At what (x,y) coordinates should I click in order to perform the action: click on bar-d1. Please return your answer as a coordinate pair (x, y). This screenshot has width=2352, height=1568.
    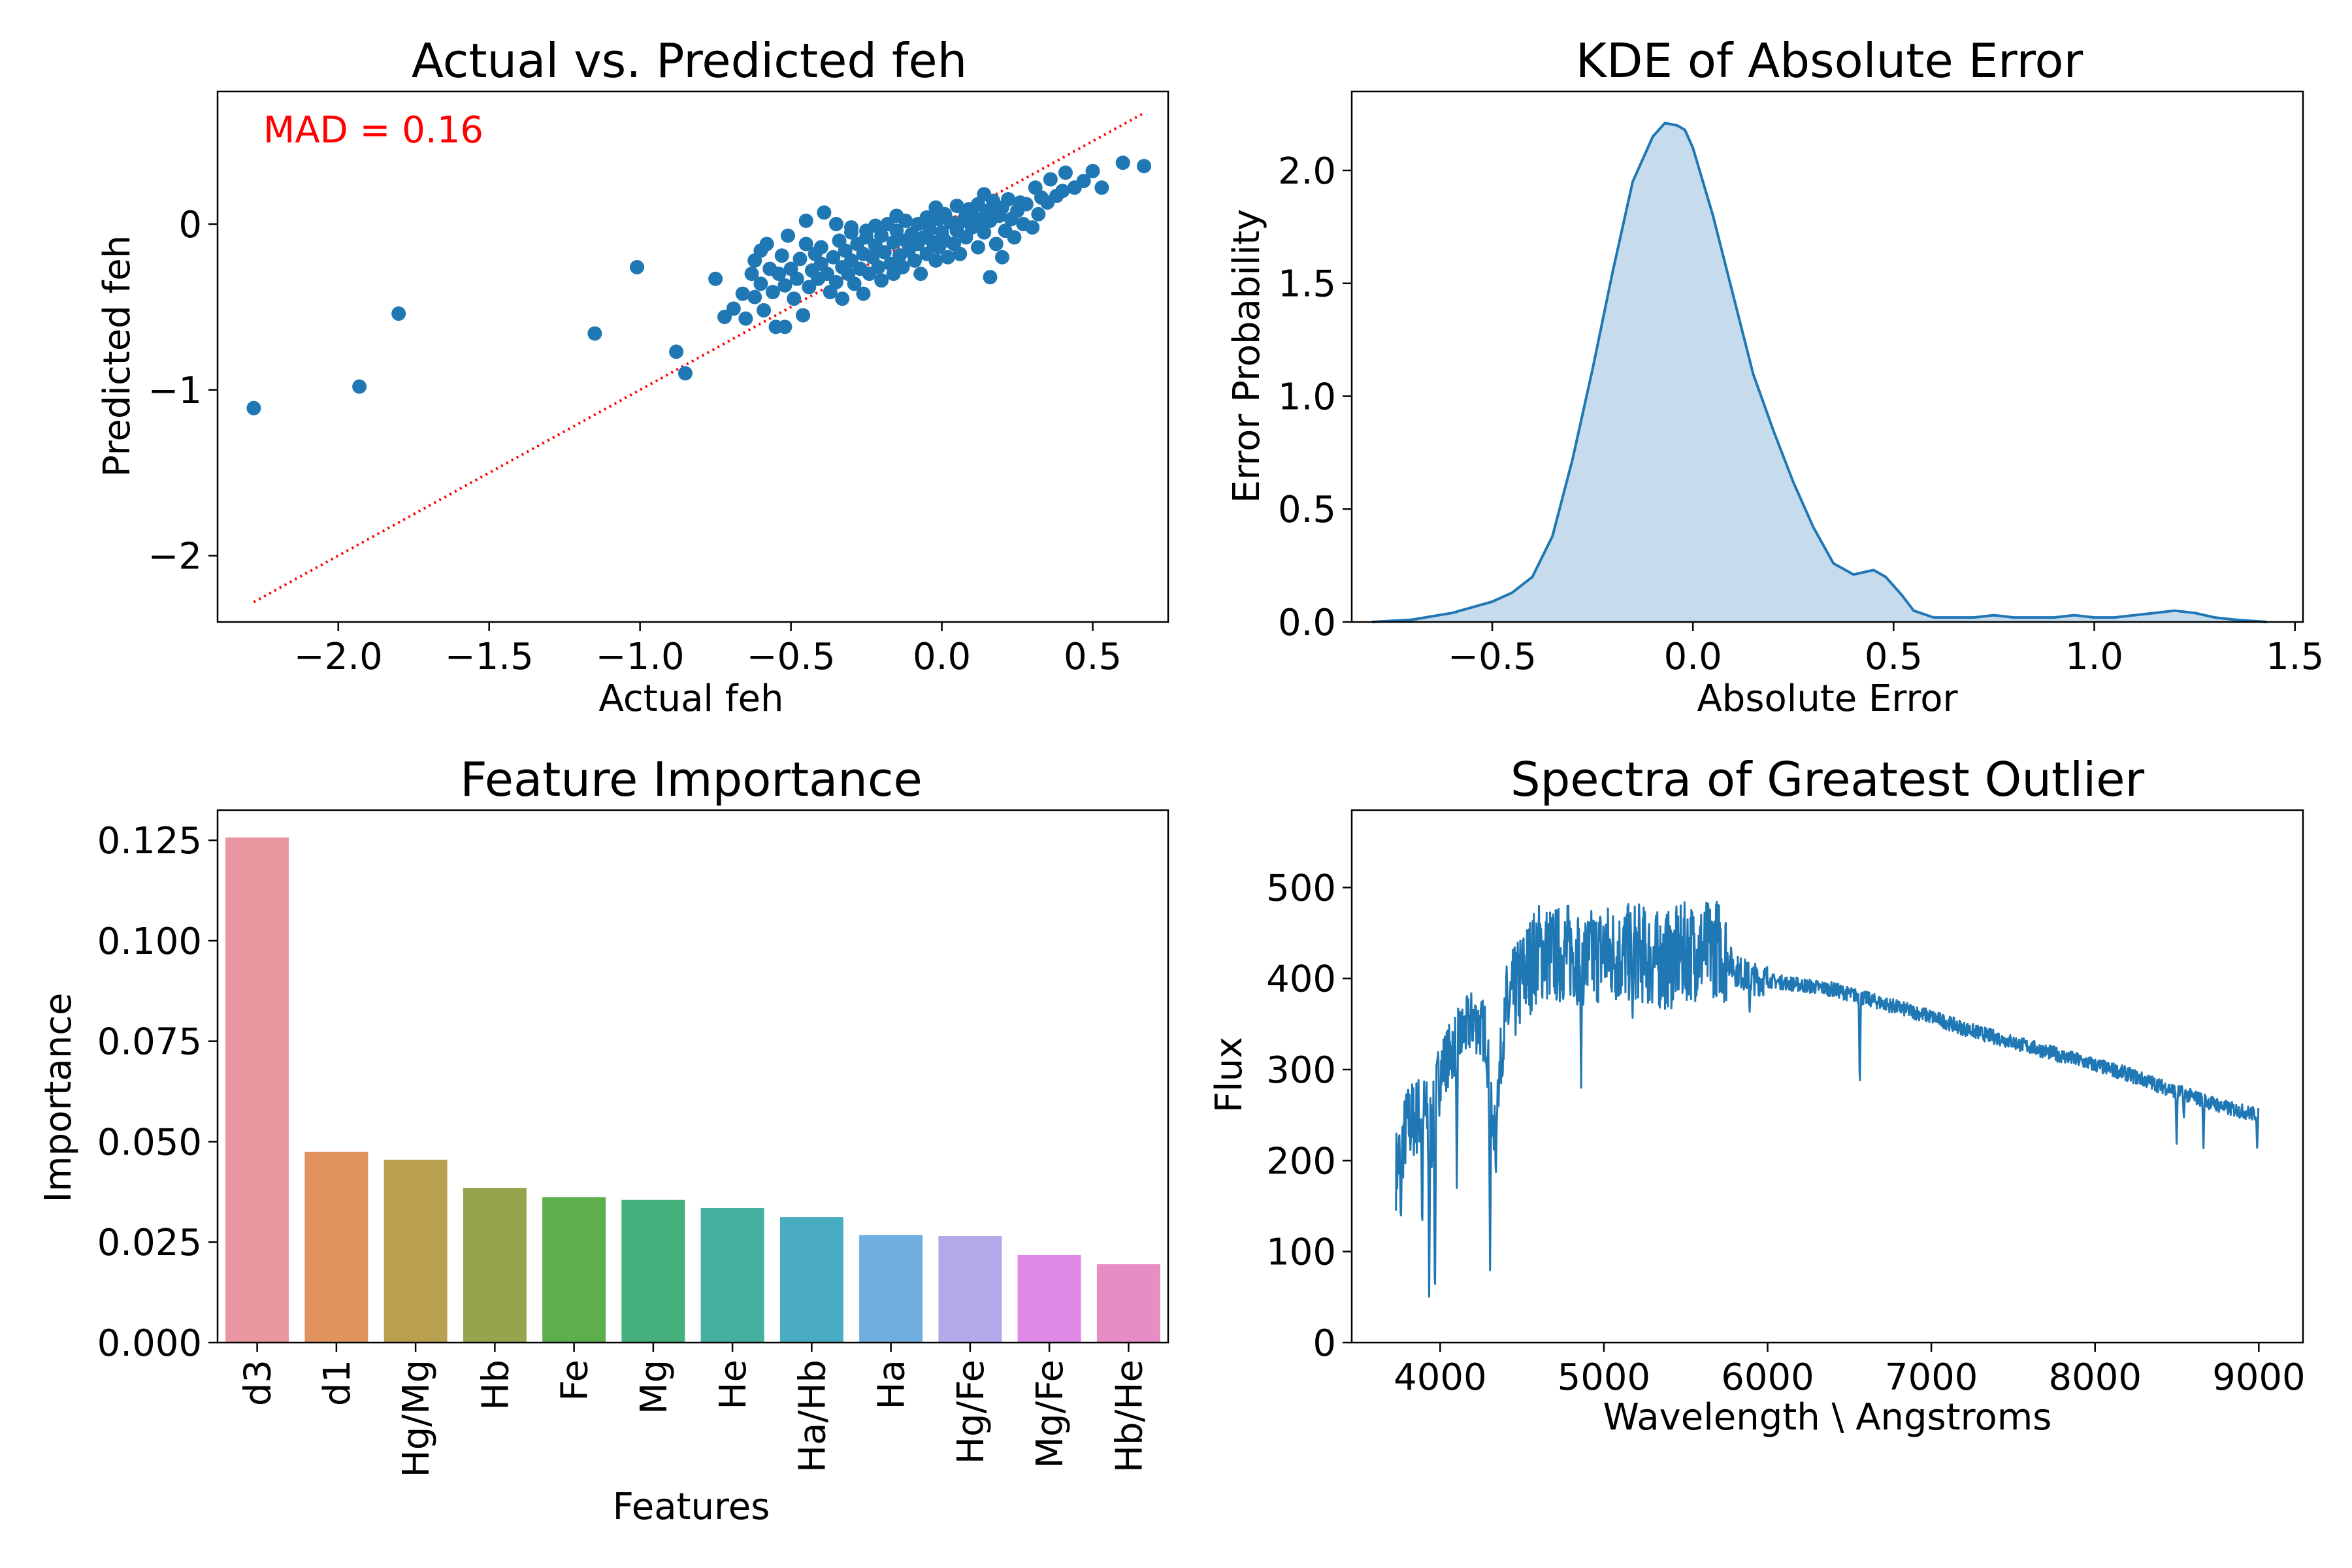
    Looking at the image, I should click on (336, 1247).